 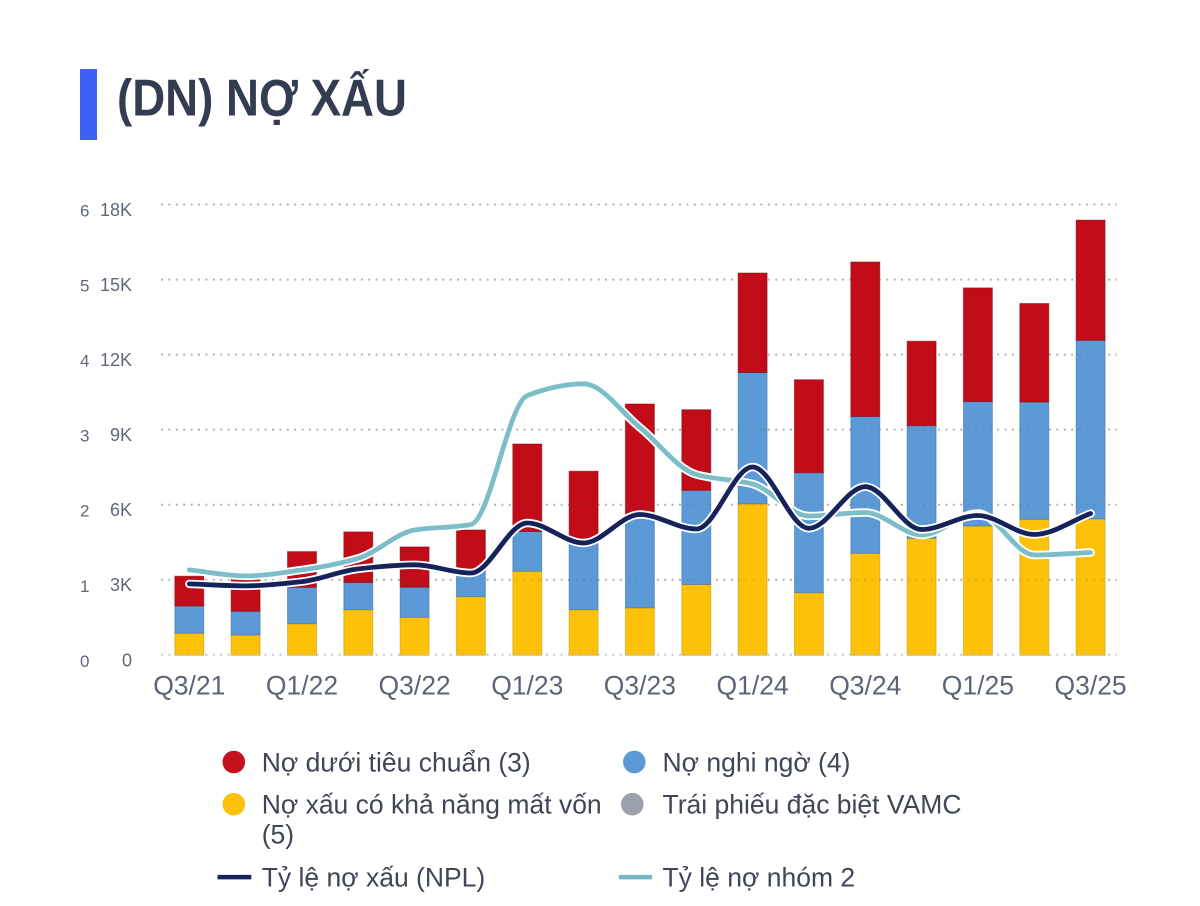 I want to click on svg-text: Tỷ lệ nợ nhóm 2, so click(x=759, y=878).